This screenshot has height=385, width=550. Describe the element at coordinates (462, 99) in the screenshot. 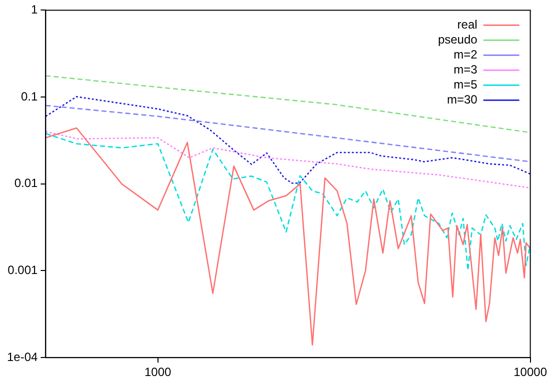

I see `legend-label: m=30` at that location.